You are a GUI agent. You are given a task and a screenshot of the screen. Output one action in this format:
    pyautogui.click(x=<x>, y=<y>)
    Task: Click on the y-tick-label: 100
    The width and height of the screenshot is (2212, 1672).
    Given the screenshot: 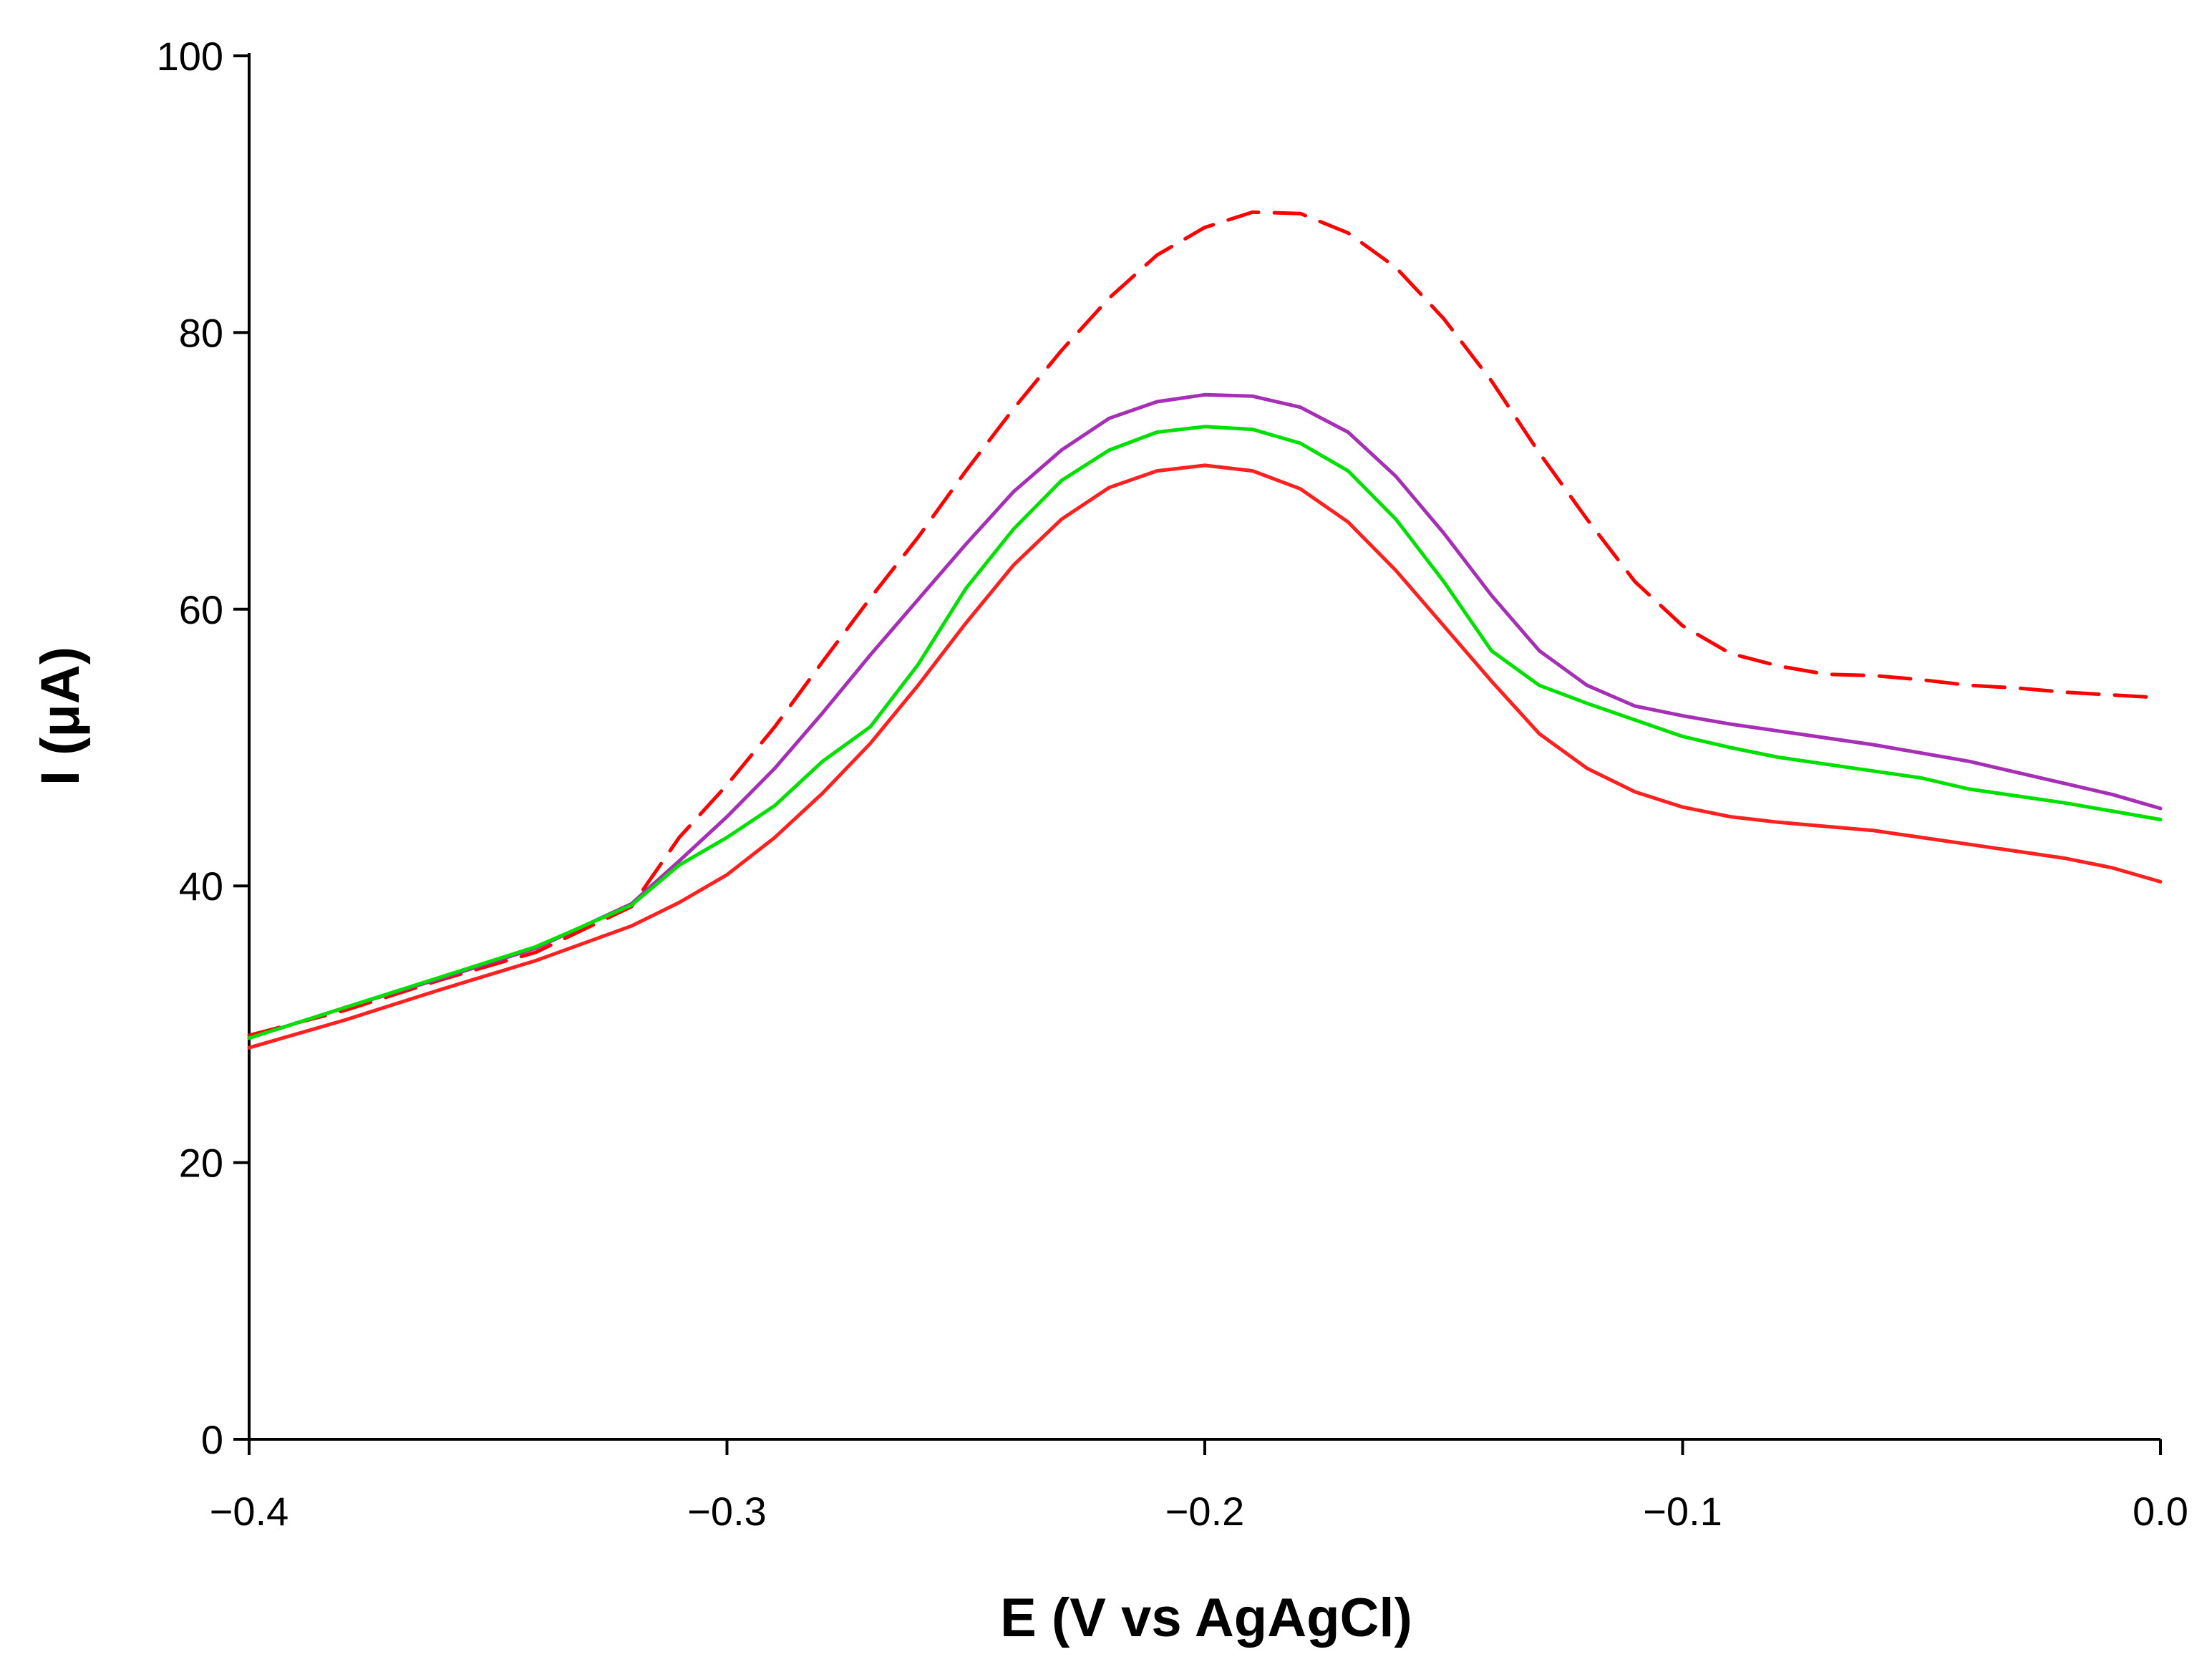 What is the action you would take?
    pyautogui.click(x=190, y=56)
    